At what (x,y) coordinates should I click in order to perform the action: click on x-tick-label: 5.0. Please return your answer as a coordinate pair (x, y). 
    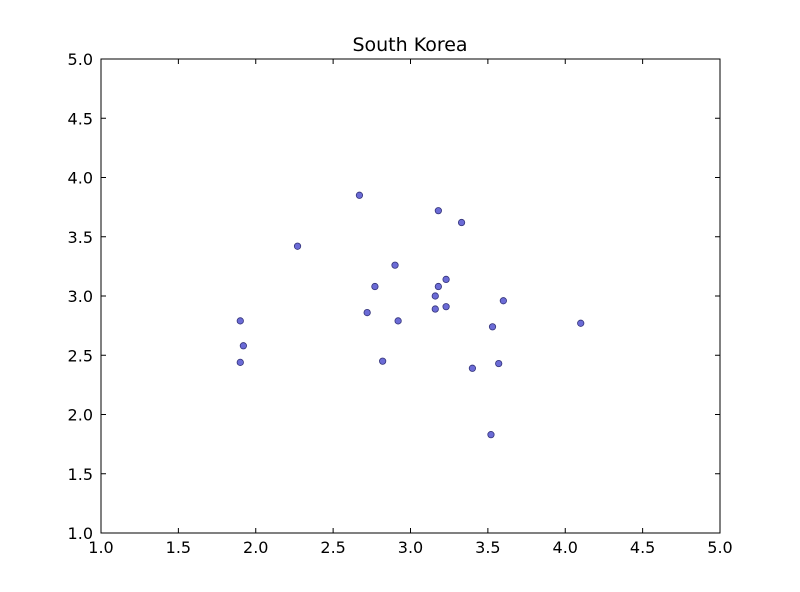
    Looking at the image, I should click on (719, 547).